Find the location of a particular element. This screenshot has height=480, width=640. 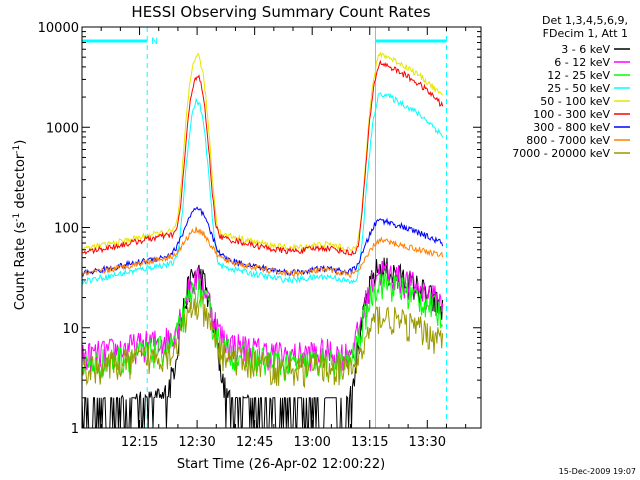

y-axis-label: Count Rate (s-1 detector-1) is located at coordinates (20, 225).